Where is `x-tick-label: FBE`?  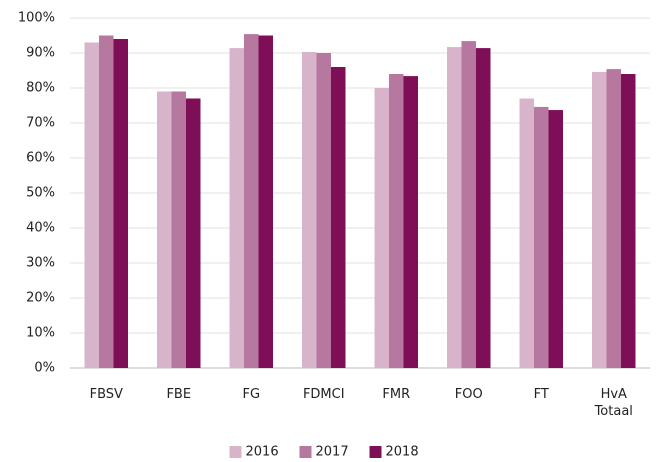 x-tick-label: FBE is located at coordinates (179, 394).